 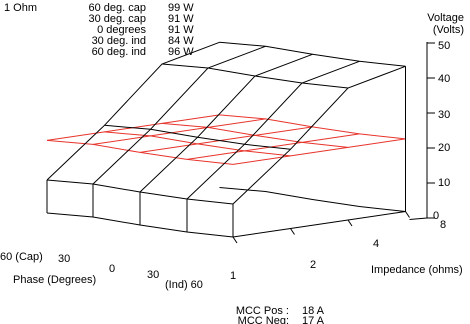 I want to click on footer-value: 17 A, so click(x=313, y=319).